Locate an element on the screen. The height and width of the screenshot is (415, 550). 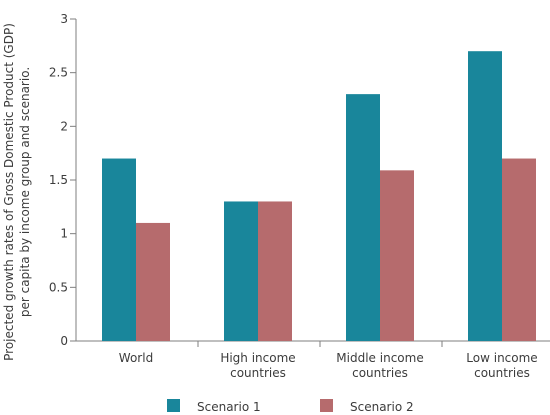
y-tick-label: 2.5 is located at coordinates (58, 73).